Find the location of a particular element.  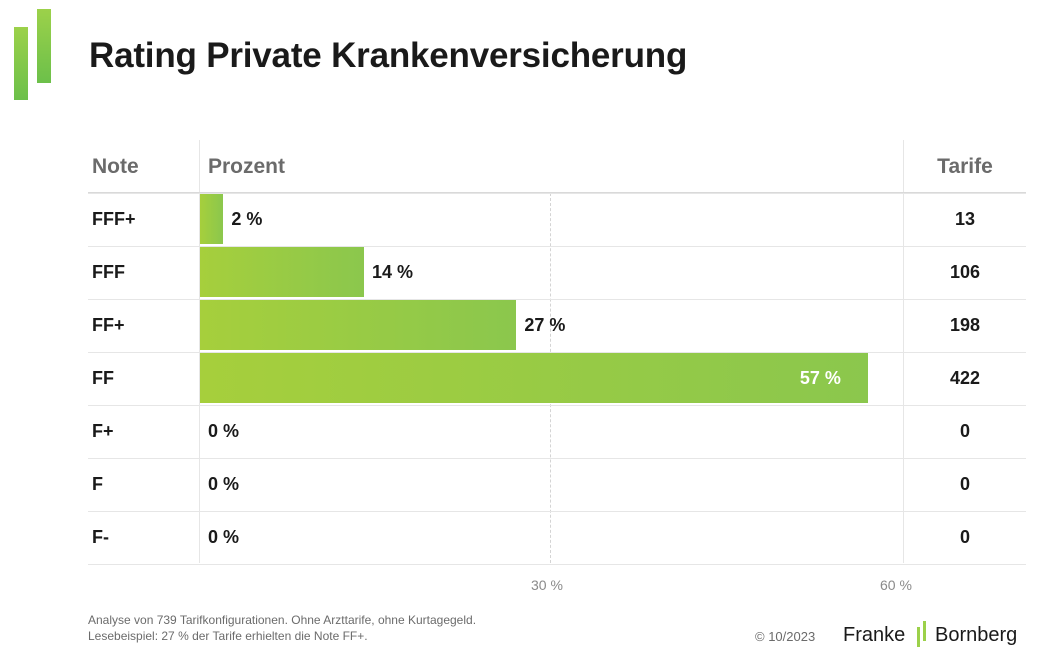

percent-label: 57 % is located at coordinates (820, 377).